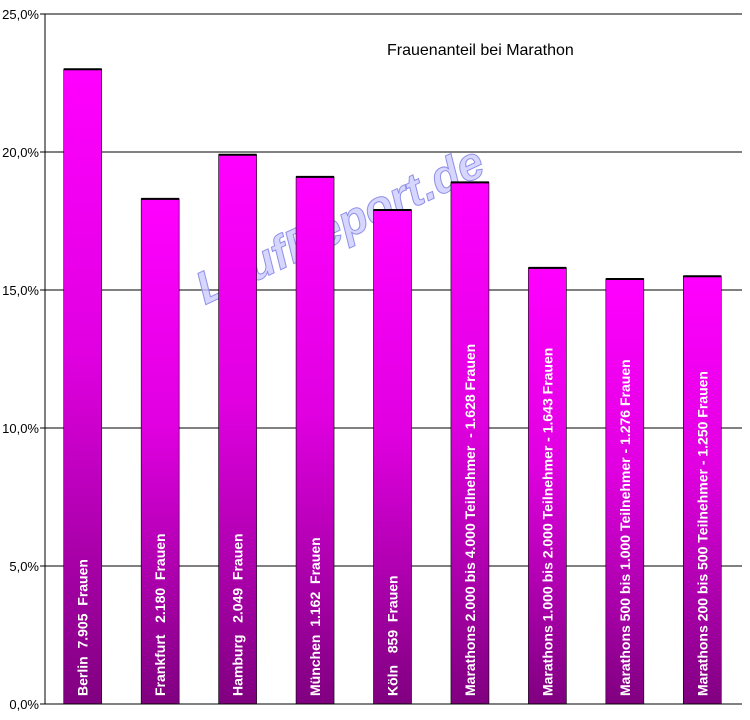  I want to click on bar-group: Köln 859 Frauen, so click(392, 456).